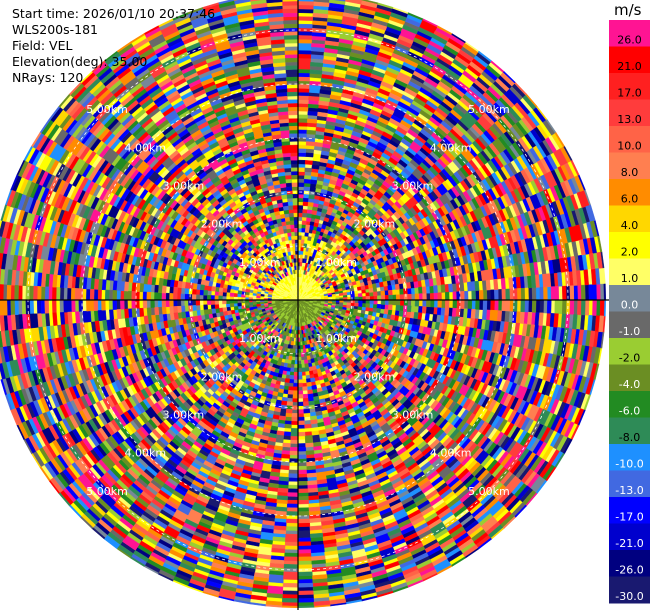 The width and height of the screenshot is (650, 610). What do you see at coordinates (629, 517) in the screenshot?
I see `colorbar-tick-label: -17.0` at bounding box center [629, 517].